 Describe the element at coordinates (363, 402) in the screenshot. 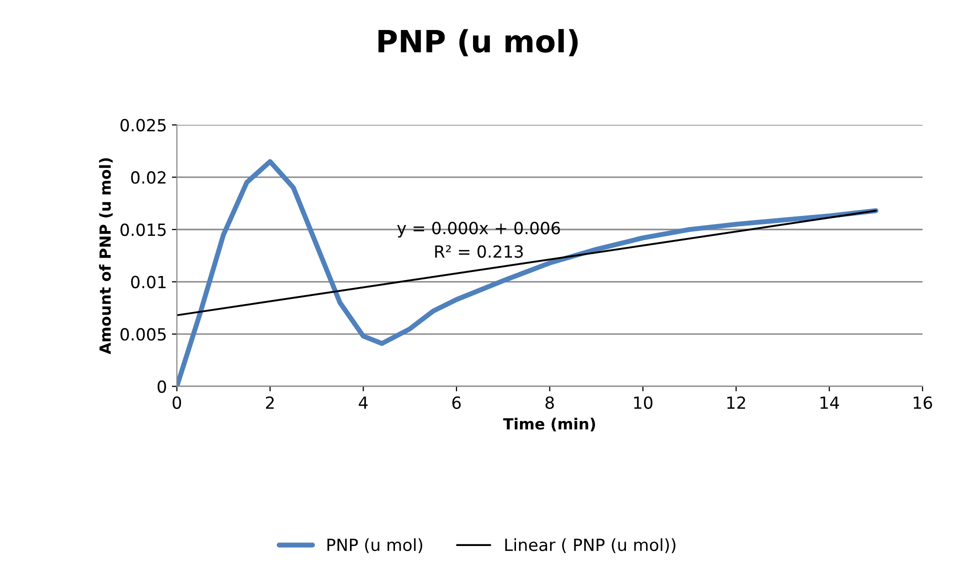

I see `x-tick-label: 4` at that location.